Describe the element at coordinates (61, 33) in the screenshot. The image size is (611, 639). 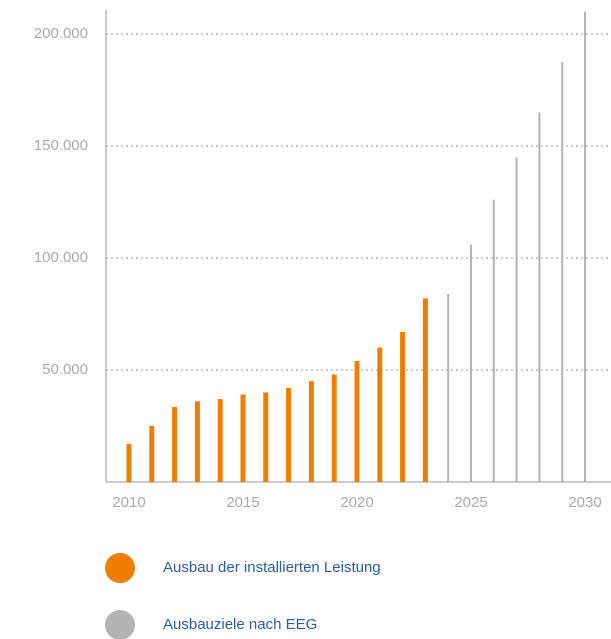
I see `y-tick-label: 200.000` at that location.